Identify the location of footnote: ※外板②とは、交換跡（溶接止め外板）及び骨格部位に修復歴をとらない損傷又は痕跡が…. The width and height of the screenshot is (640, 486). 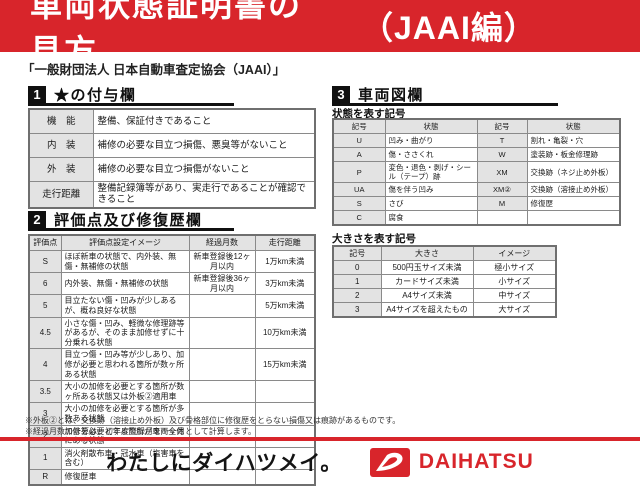
(213, 420).